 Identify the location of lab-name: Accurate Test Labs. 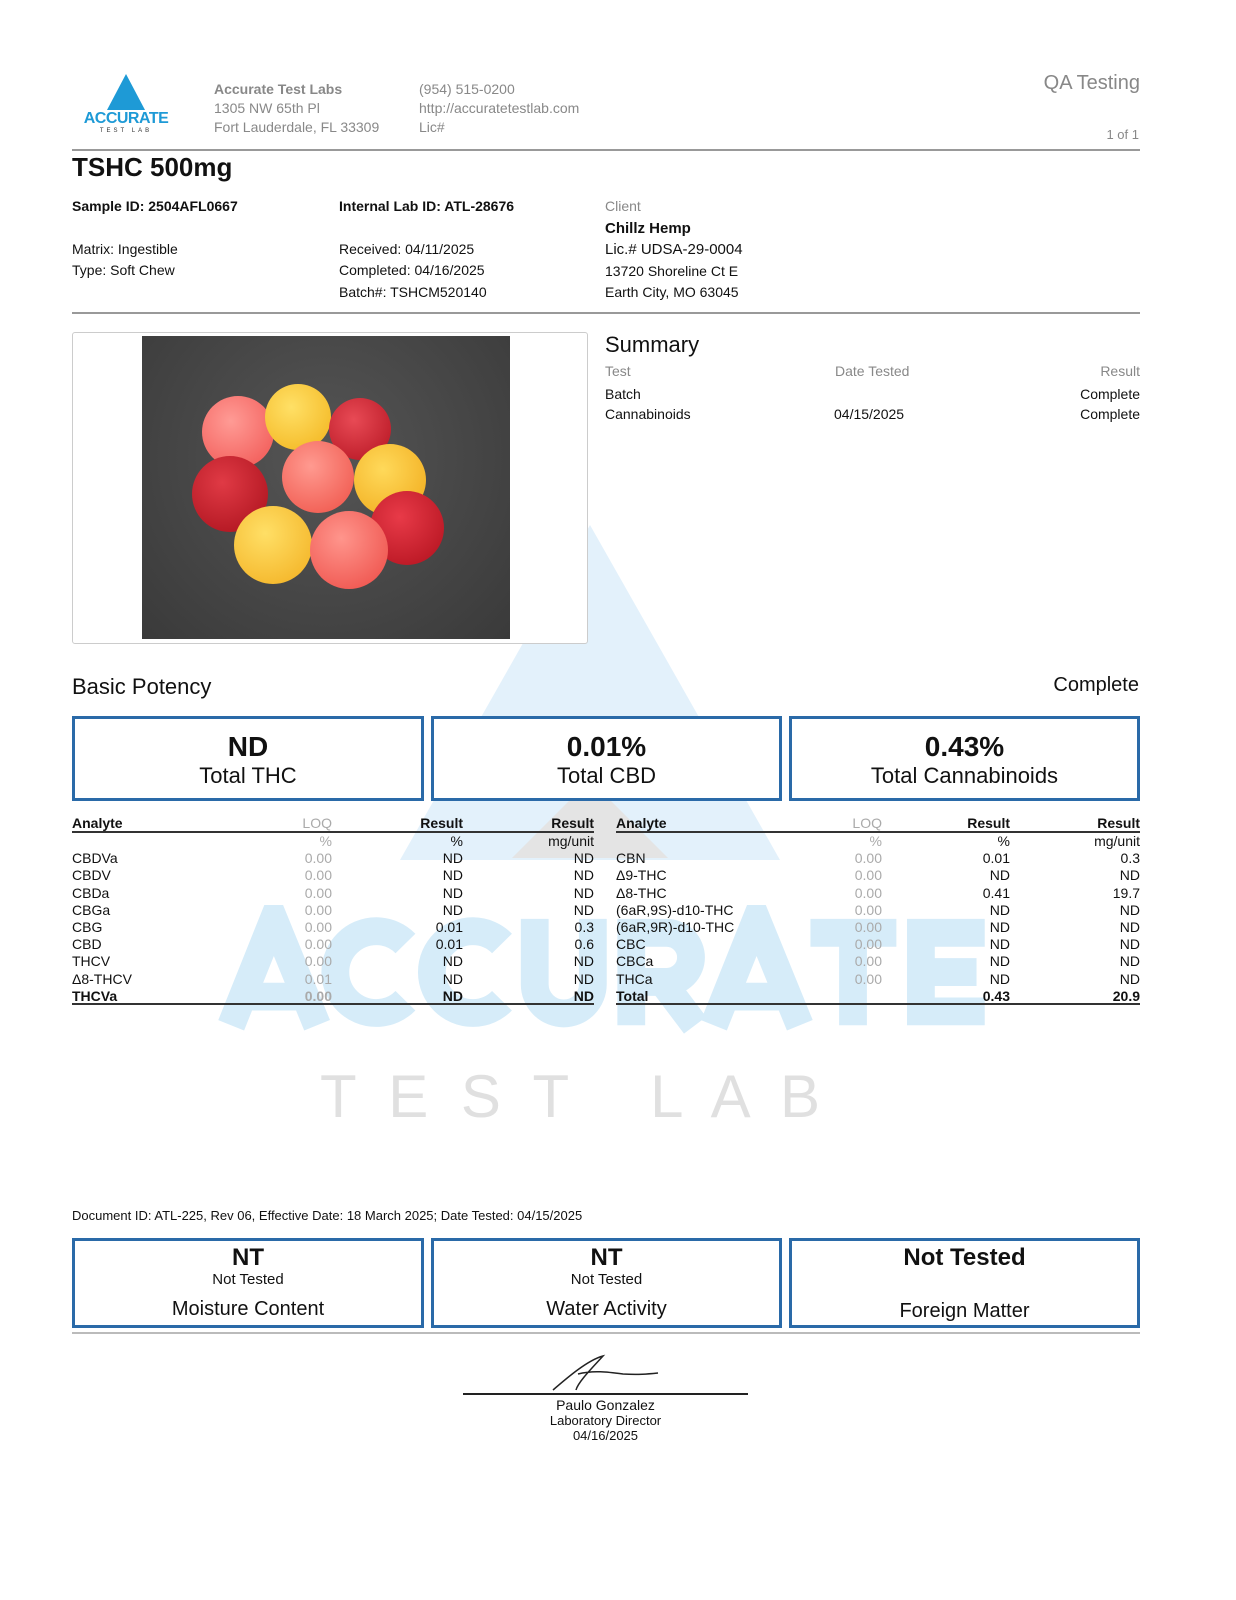
(278, 89).